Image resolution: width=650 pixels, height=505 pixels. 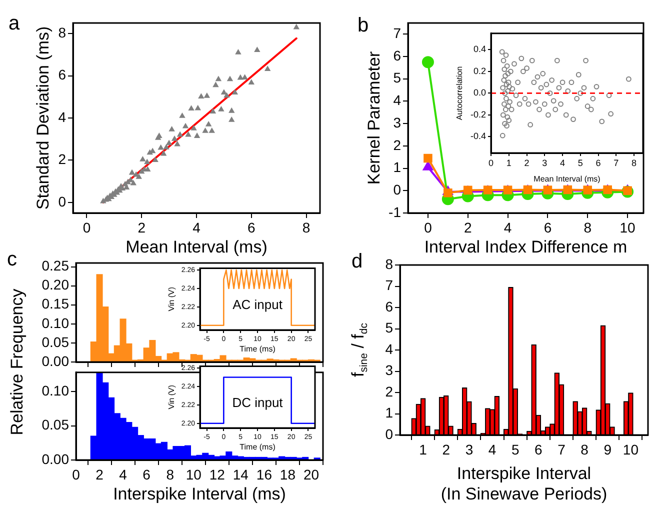 What do you see at coordinates (258, 402) in the screenshot?
I see `annotation: DC input` at bounding box center [258, 402].